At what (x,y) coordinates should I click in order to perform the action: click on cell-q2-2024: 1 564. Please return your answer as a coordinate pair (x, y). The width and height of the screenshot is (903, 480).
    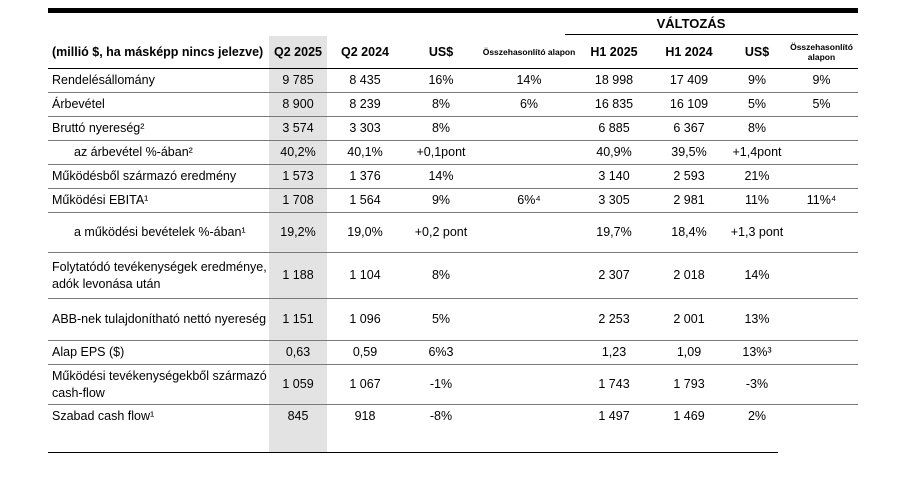
    Looking at the image, I should click on (365, 200).